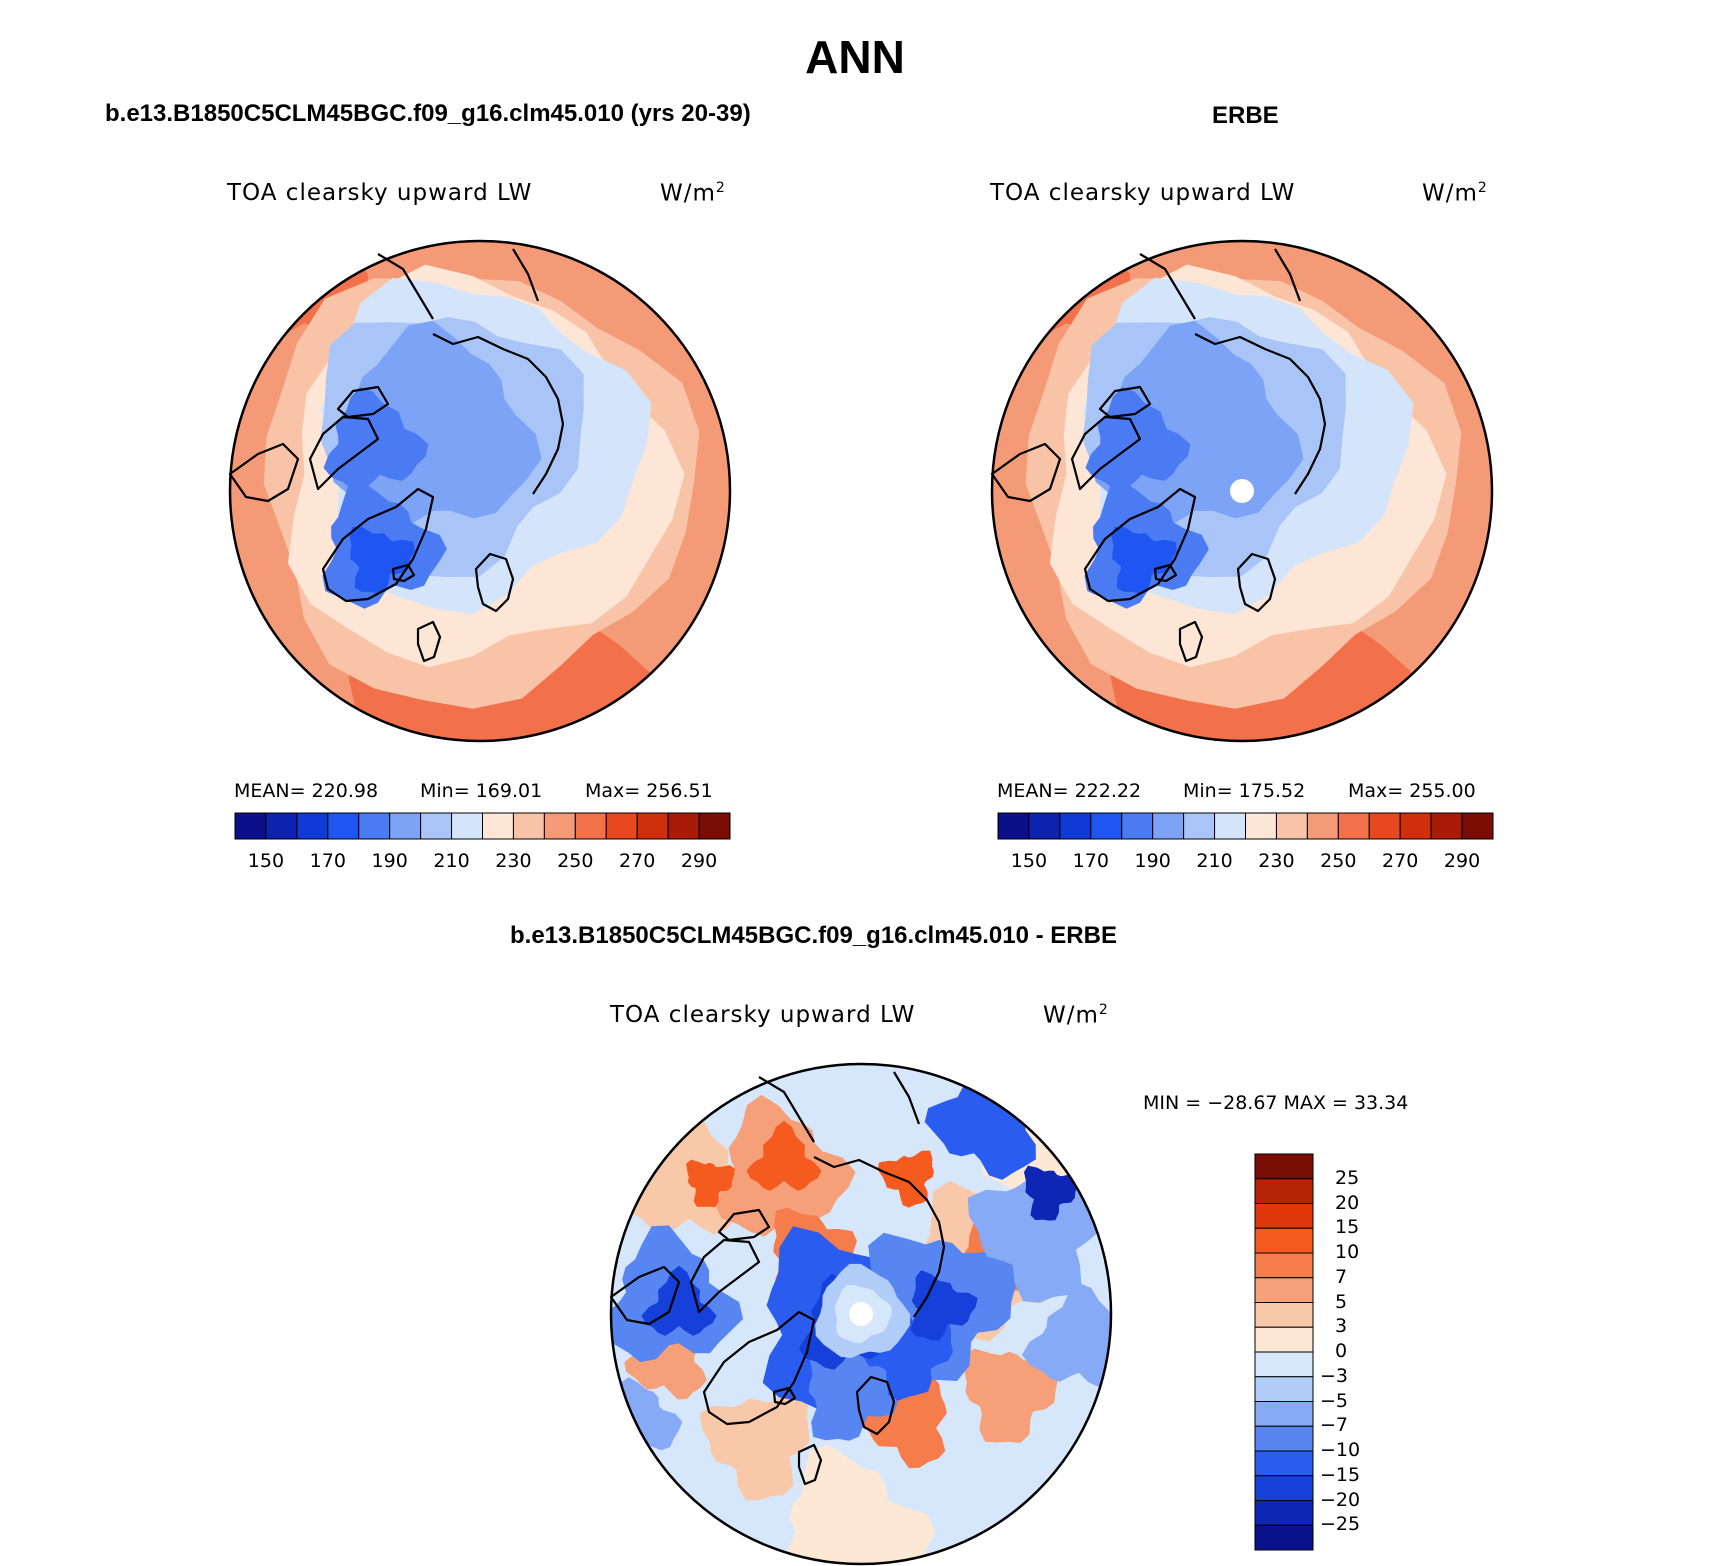  Describe the element at coordinates (1334, 1425) in the screenshot. I see `diff-colorbar-tick-label: −7` at that location.